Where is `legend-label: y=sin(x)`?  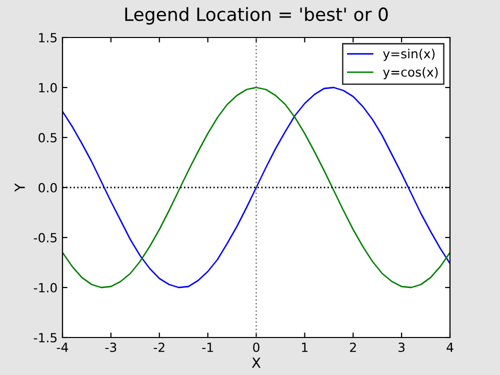 legend-label: y=sin(x) is located at coordinates (409, 54).